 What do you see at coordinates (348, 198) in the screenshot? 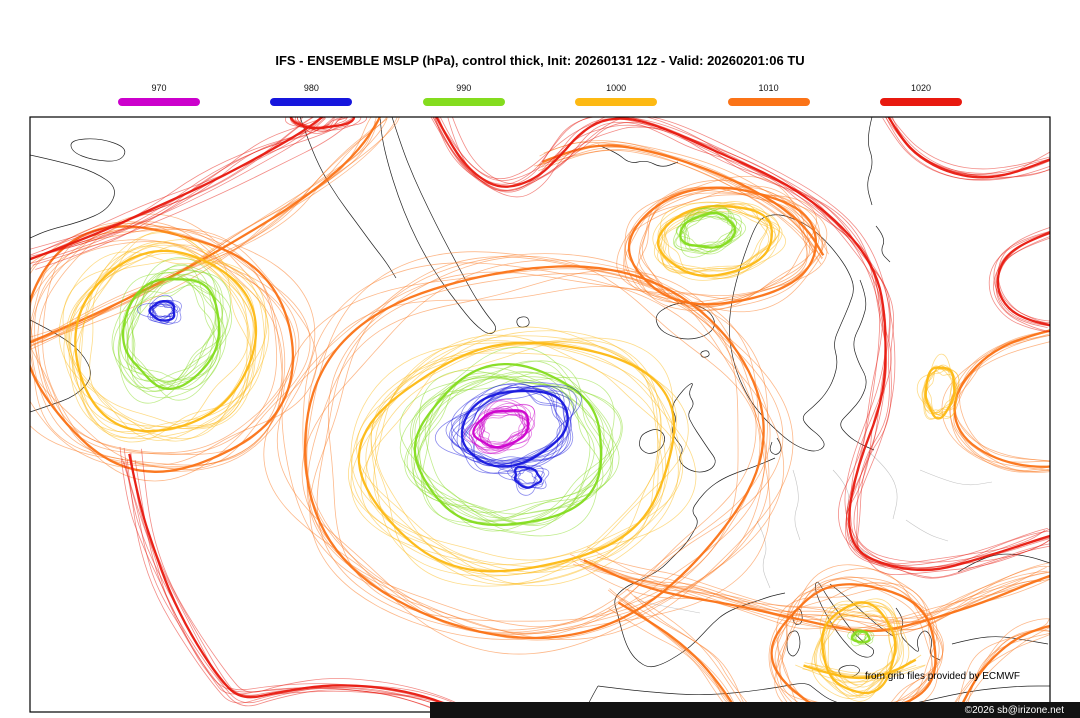
I see `coastline-greenland-west` at bounding box center [348, 198].